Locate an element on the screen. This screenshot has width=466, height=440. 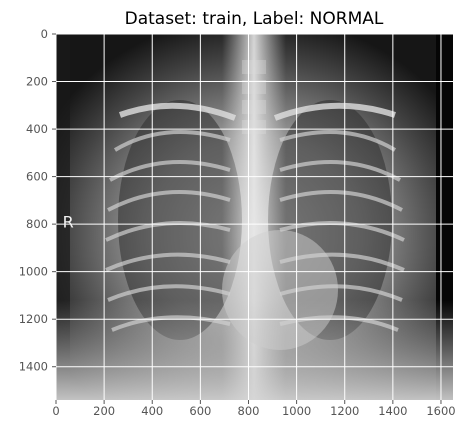
y-tick-label: 1200 is located at coordinates (33, 319).